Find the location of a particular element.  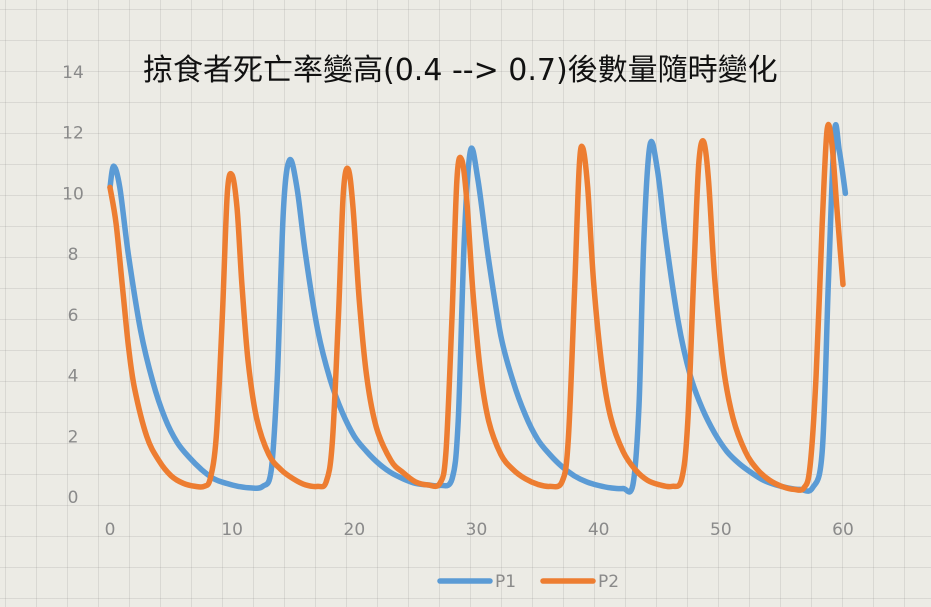

x-tick-label: 0 is located at coordinates (110, 530).